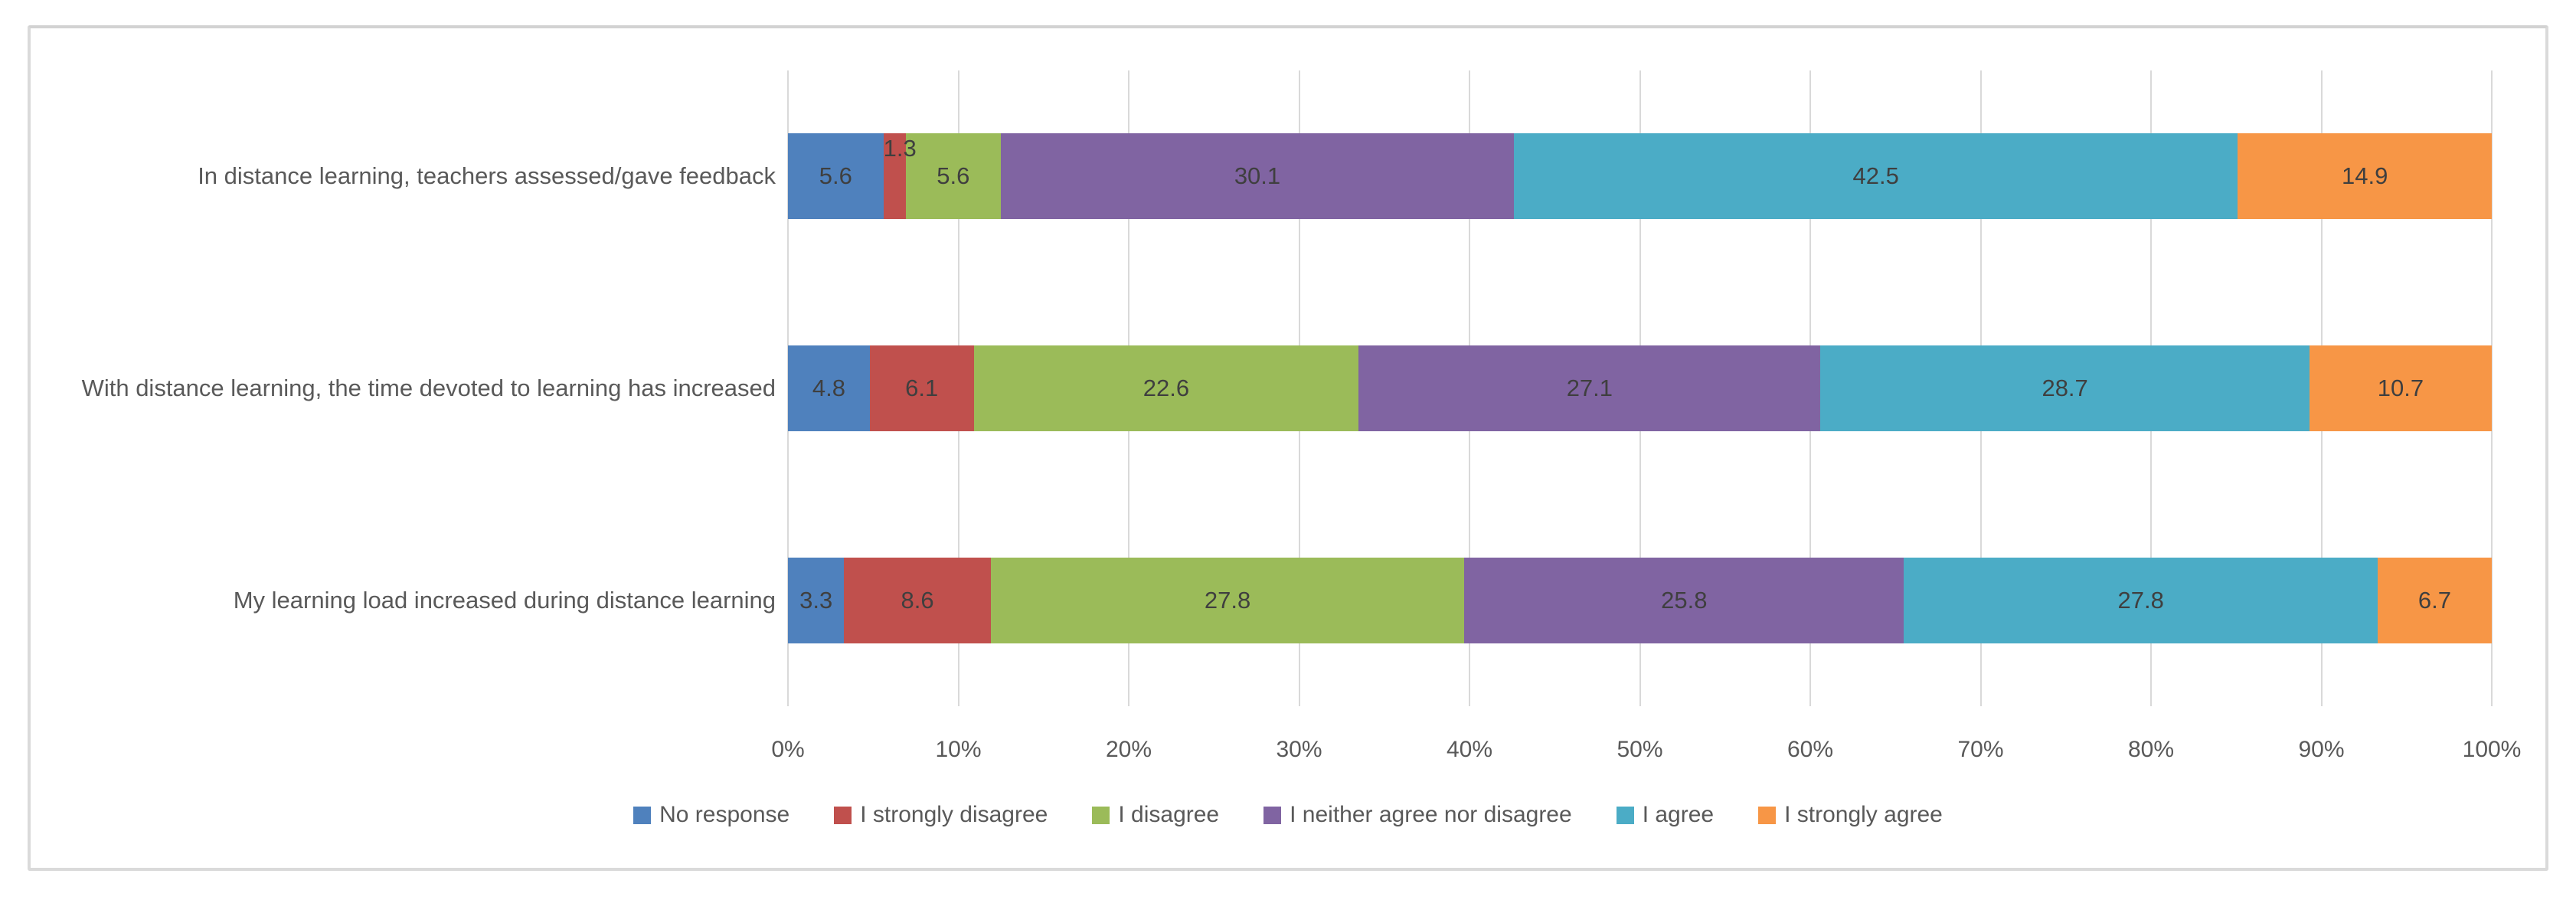  What do you see at coordinates (788, 749) in the screenshot?
I see `x-tick-label: 0%` at bounding box center [788, 749].